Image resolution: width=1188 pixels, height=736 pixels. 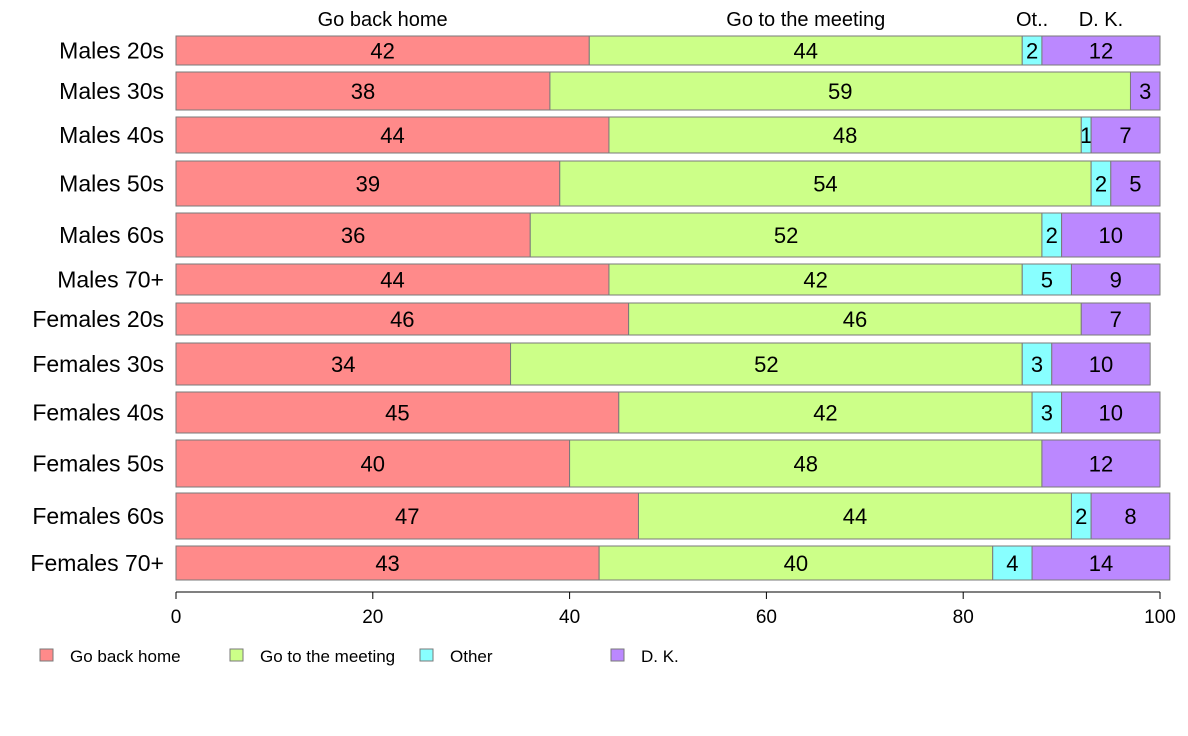 What do you see at coordinates (1101, 184) in the screenshot?
I see `data-label-other-males-50s: 2` at bounding box center [1101, 184].